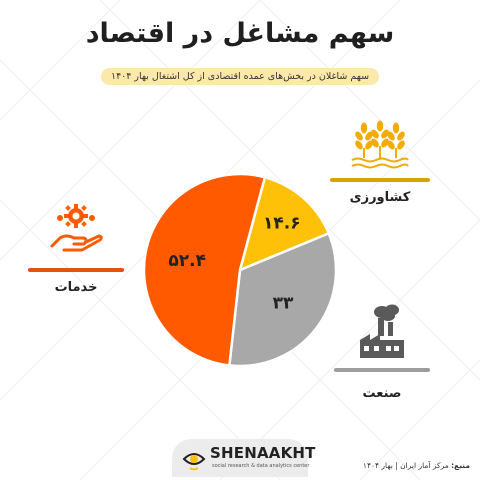  What do you see at coordinates (187, 261) in the screenshot?
I see `pie-label-services: ۵۲.۴` at bounding box center [187, 261].